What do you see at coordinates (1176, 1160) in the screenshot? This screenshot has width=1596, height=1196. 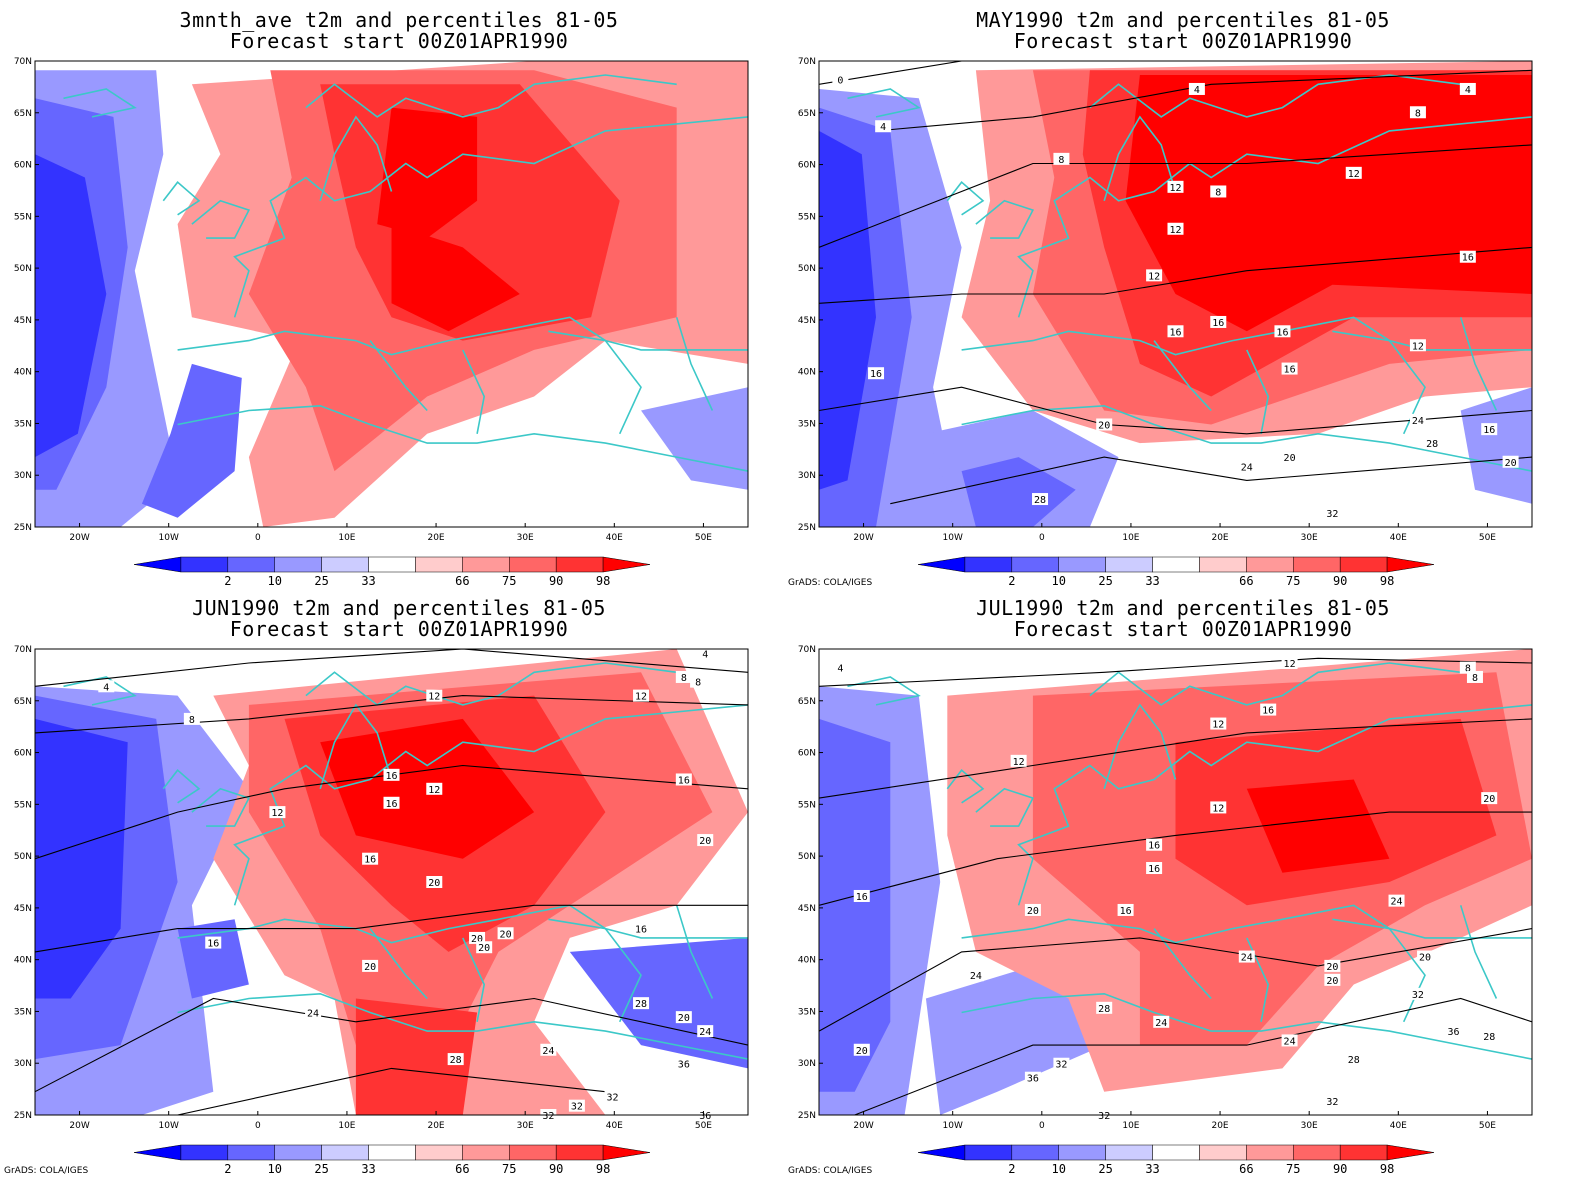 I see `colorbar: 2 10 25 33 66 75 90 98` at bounding box center [1176, 1160].